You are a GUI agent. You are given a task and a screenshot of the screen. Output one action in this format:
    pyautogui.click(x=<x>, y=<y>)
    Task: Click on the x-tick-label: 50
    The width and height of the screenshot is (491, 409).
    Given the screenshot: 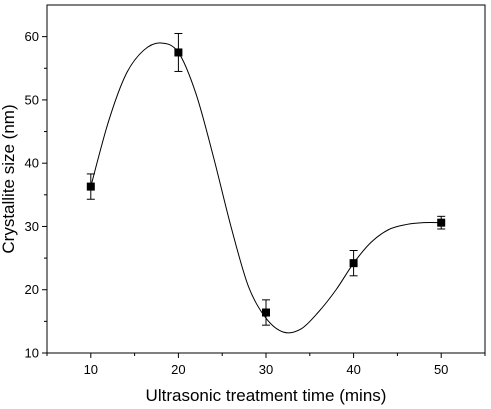 What is the action you would take?
    pyautogui.click(x=441, y=369)
    